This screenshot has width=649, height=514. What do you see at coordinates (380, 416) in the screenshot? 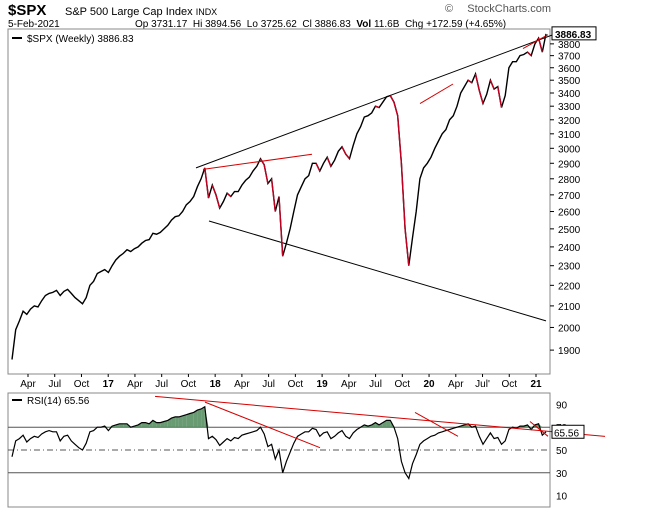
I see `rsi-red-trendline-long` at bounding box center [380, 416].